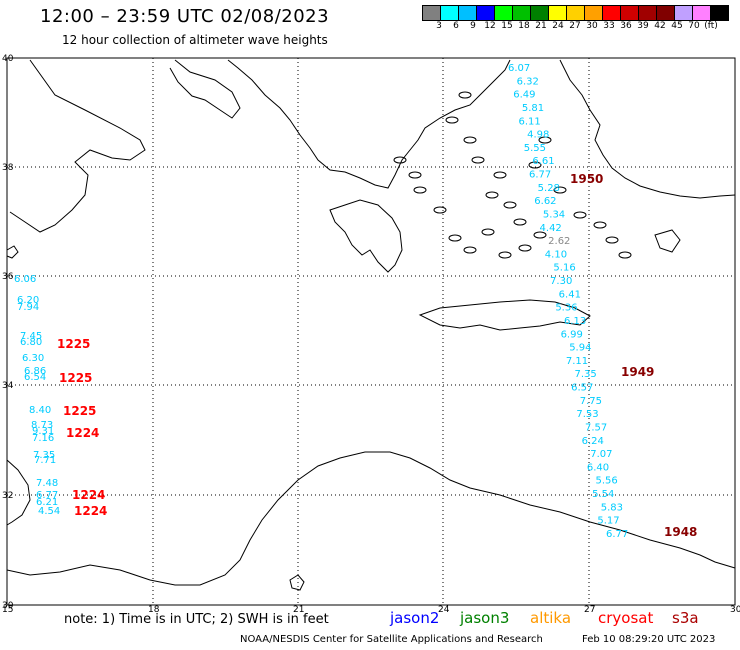  I want to click on west-track-value: 8.73, so click(42, 425).